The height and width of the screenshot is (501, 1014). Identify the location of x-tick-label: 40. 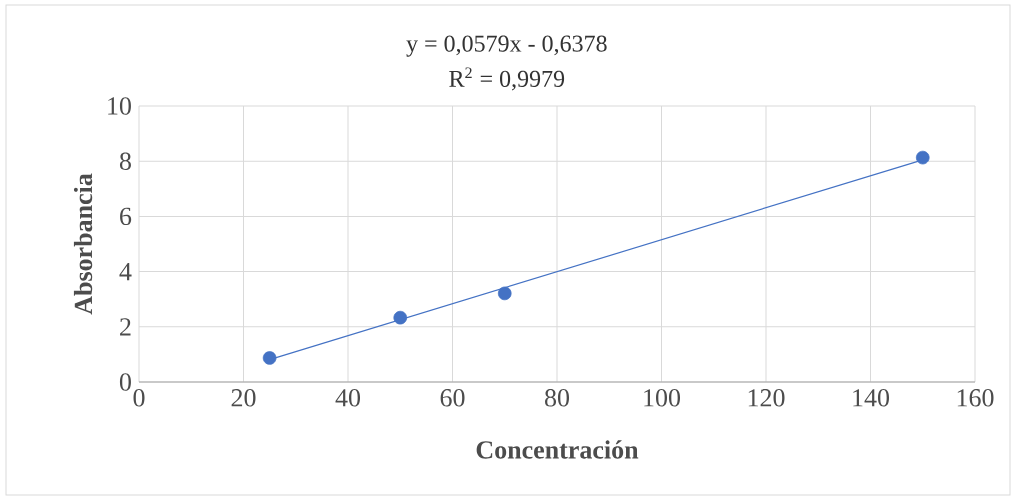
(348, 398).